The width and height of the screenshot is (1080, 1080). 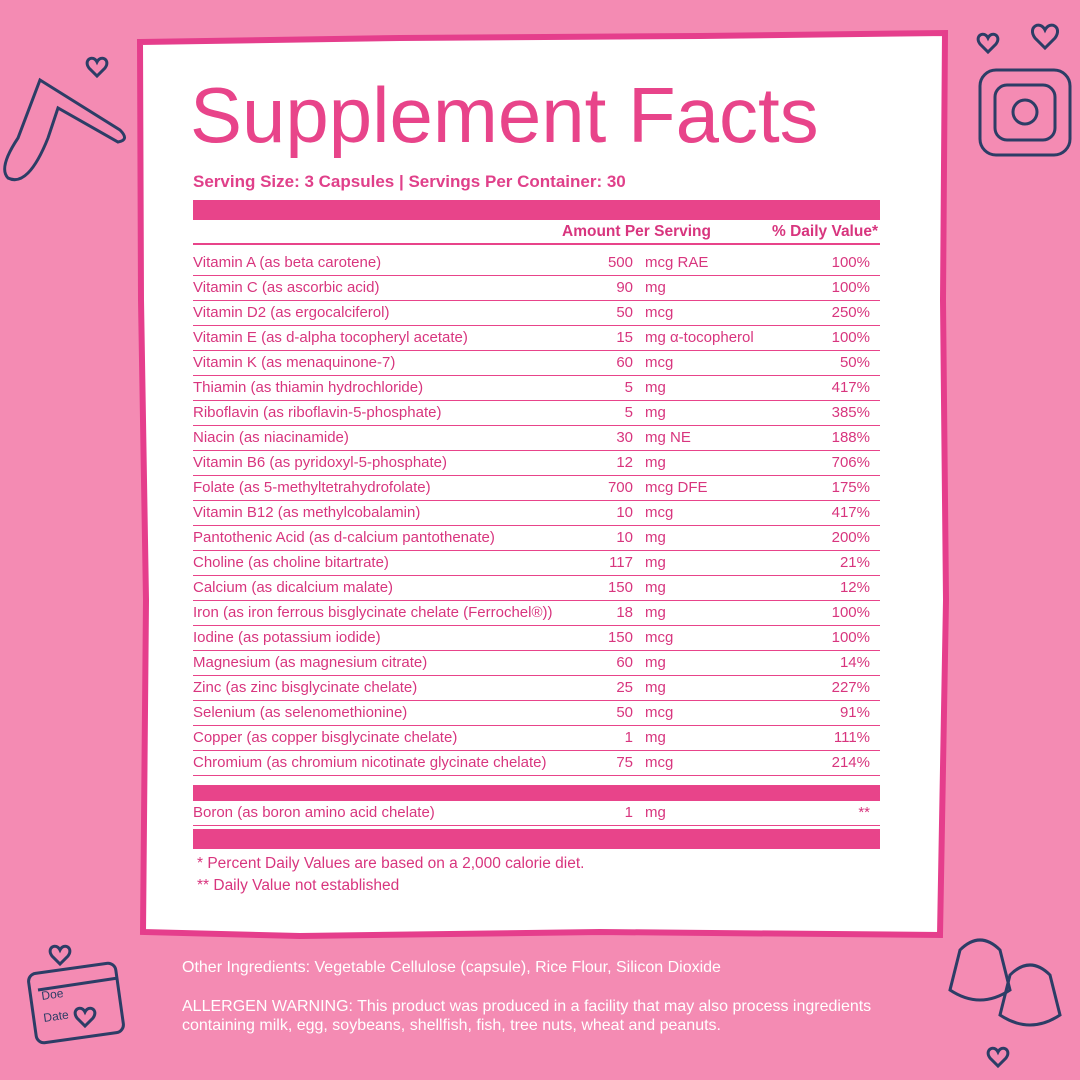 I want to click on table-row: Vitamin C (as ascorbic acid) 90 mg 100%, so click(x=536, y=288).